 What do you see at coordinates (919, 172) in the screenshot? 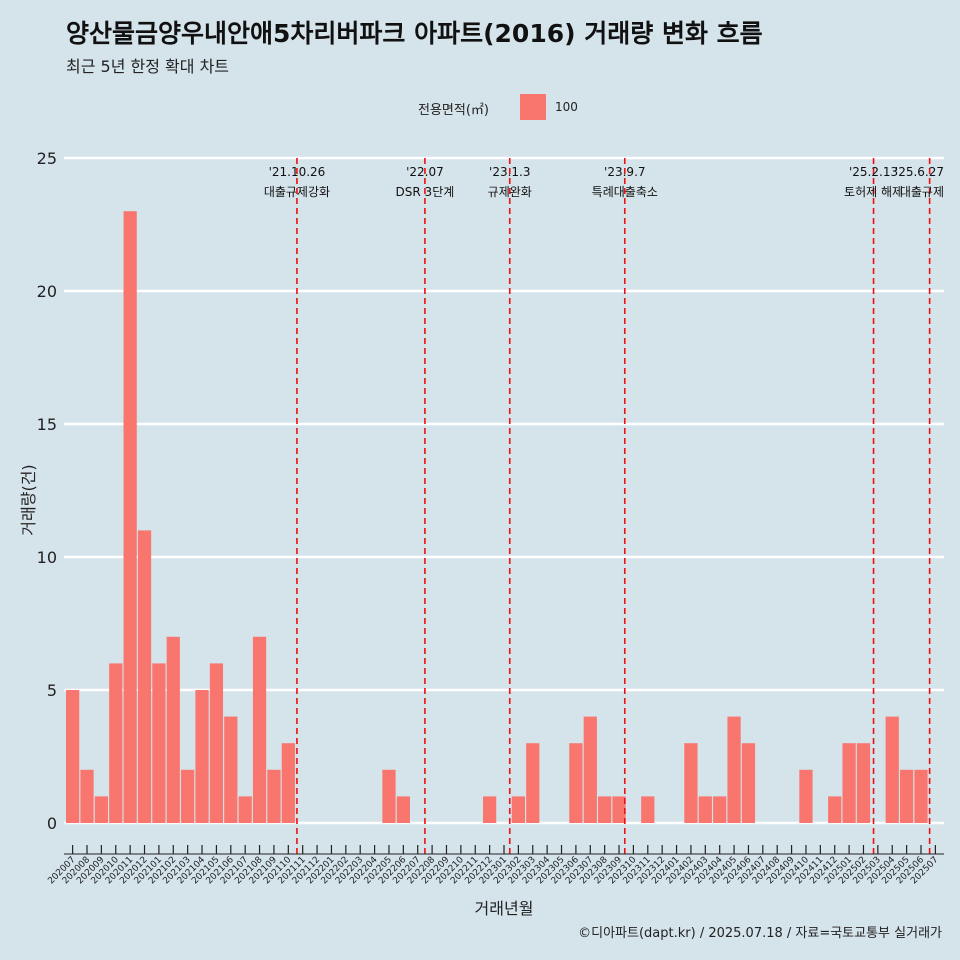
I see `event-date-label: '25.6.27` at bounding box center [919, 172].